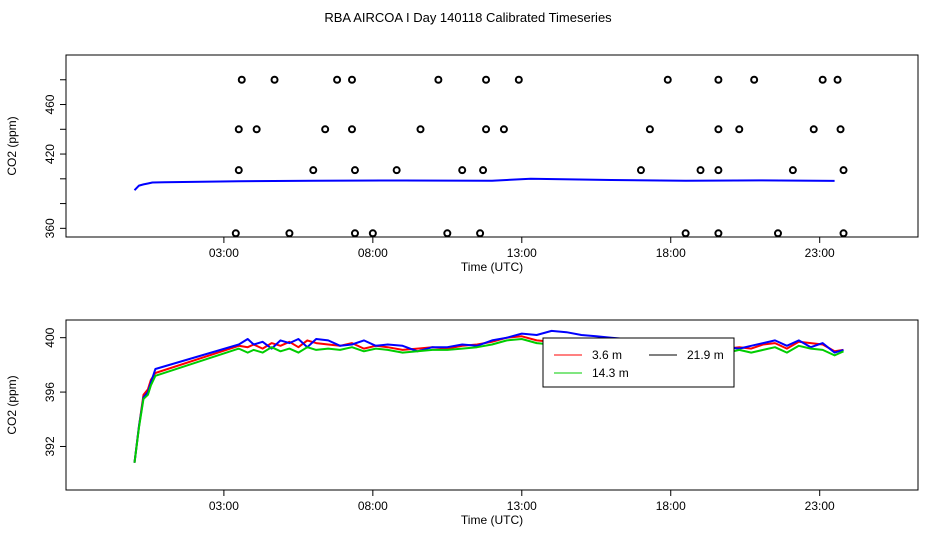 This screenshot has width=936, height=540. I want to click on legend-box, so click(638, 362).